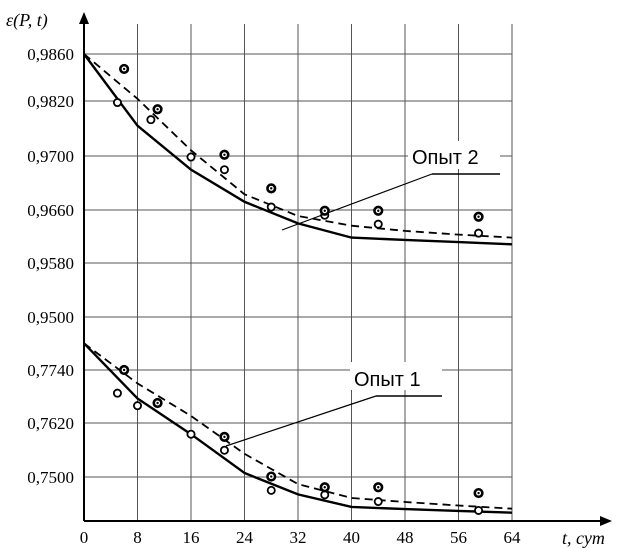 The height and width of the screenshot is (548, 626). What do you see at coordinates (50, 263) in the screenshot?
I see `y-tick-label: 0,9580` at bounding box center [50, 263].